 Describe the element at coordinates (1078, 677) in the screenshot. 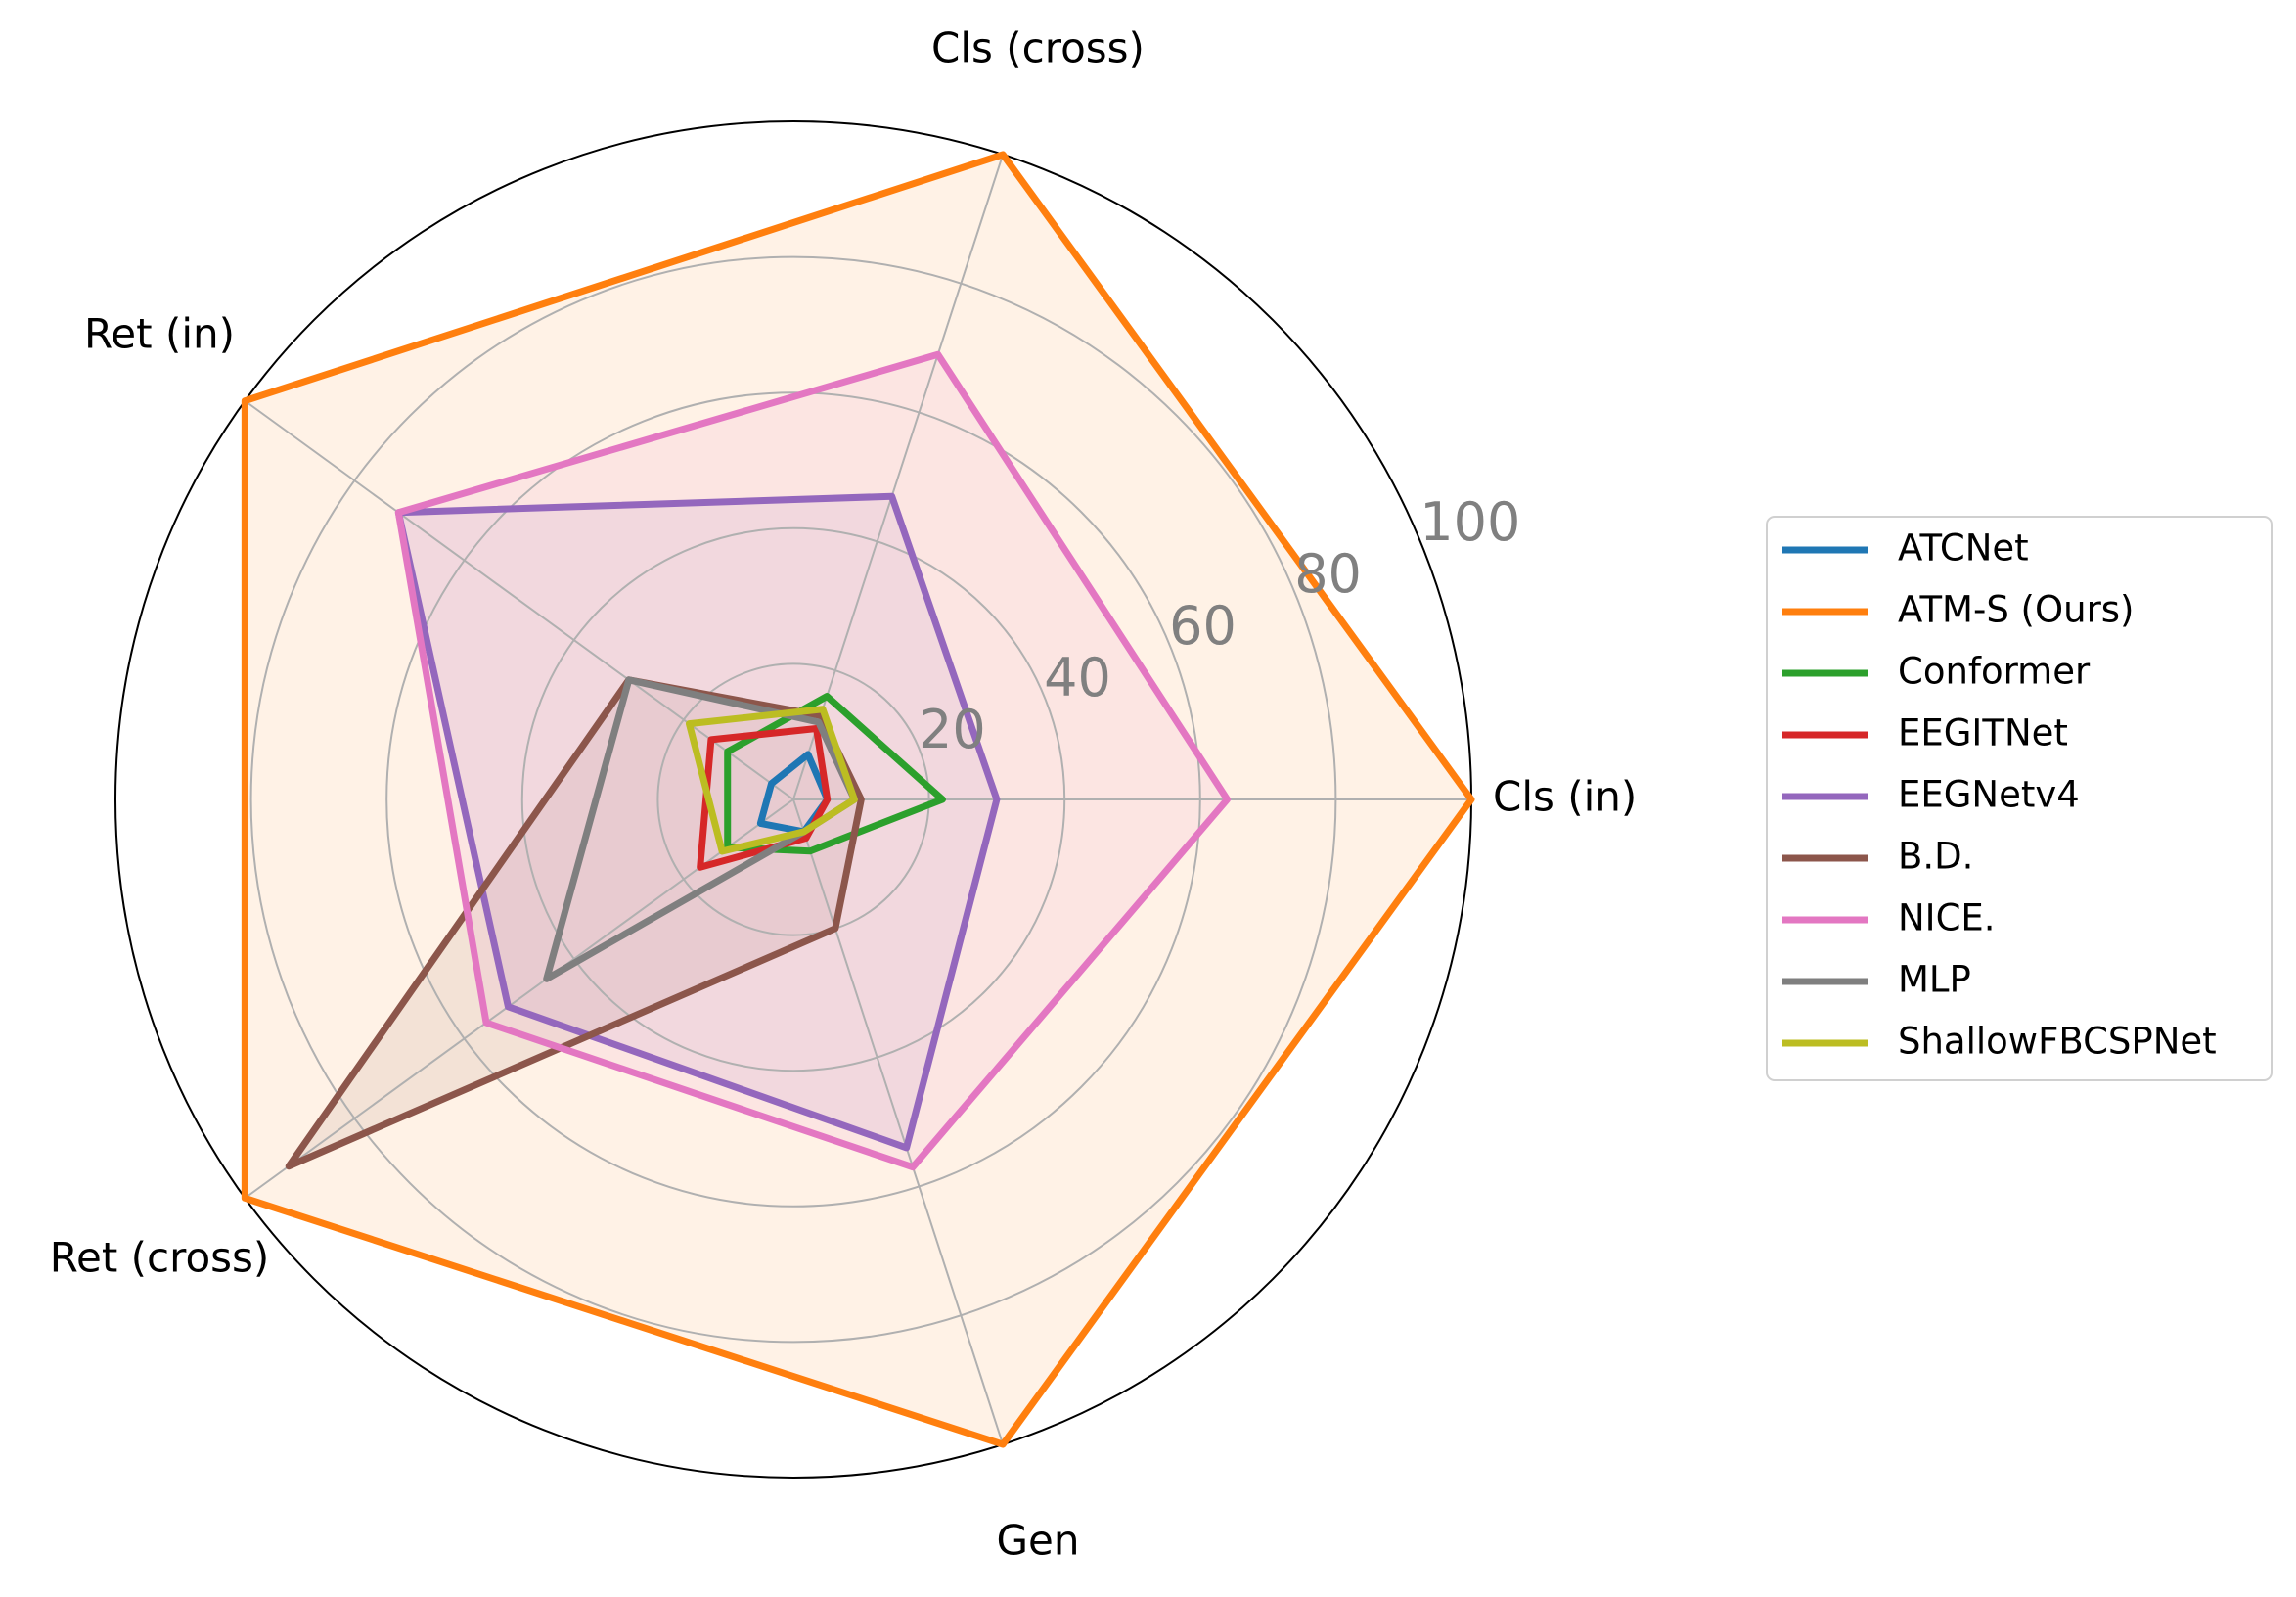

I see `rtick-label-40: 40` at that location.